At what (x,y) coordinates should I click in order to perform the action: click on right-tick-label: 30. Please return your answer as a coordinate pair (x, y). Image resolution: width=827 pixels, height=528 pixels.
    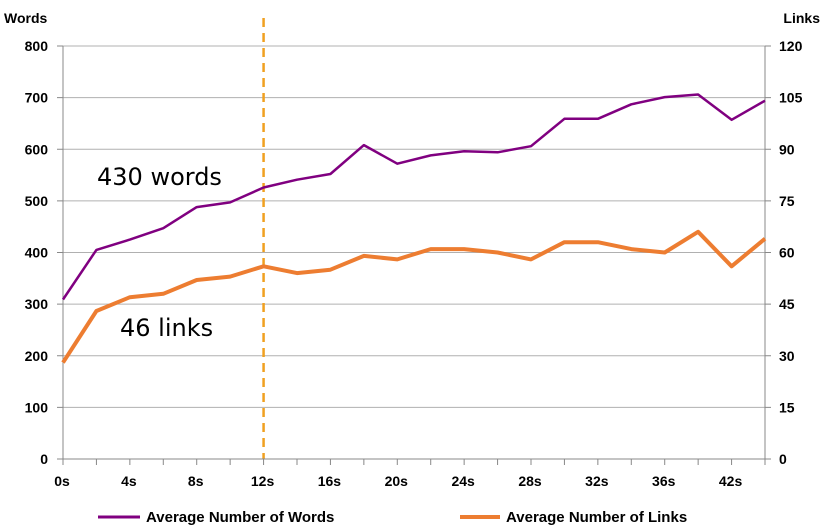
    Looking at the image, I should click on (787, 356).